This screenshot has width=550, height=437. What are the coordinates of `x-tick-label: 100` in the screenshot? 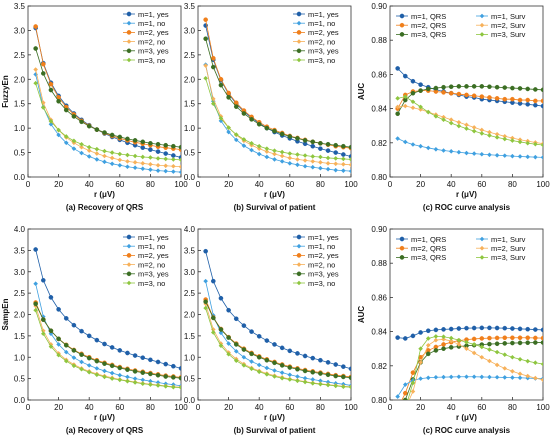 It's located at (351, 184).